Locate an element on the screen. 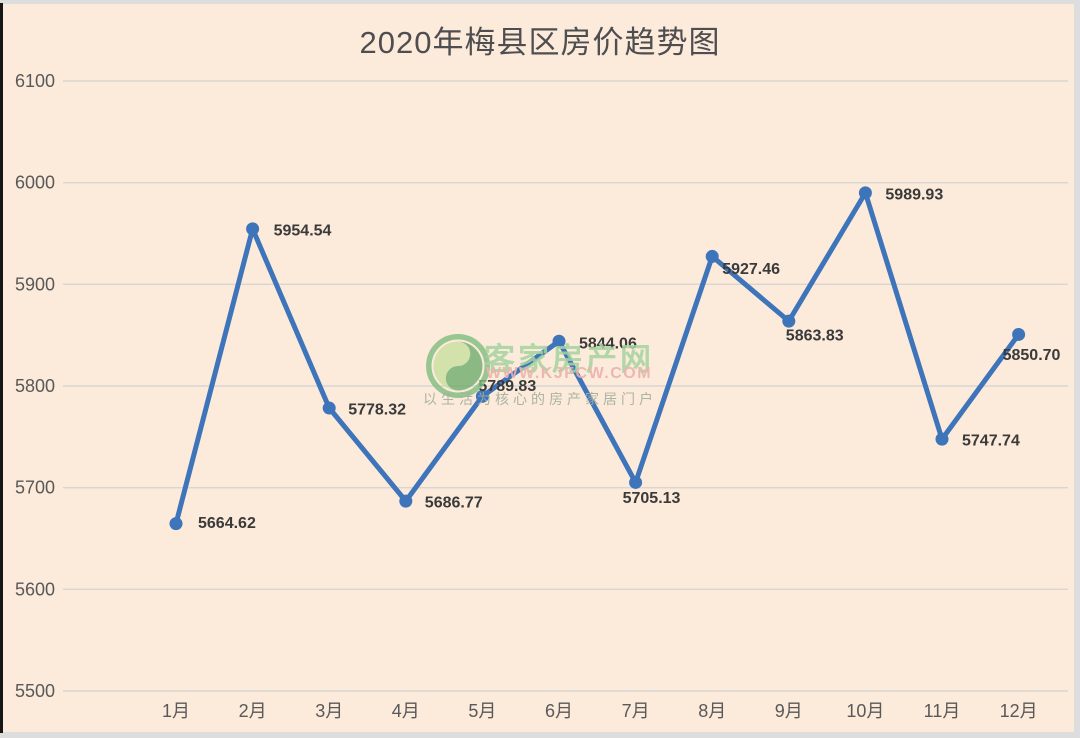 The width and height of the screenshot is (1080, 738). x-axis-tick-label: 1月 is located at coordinates (176, 711).